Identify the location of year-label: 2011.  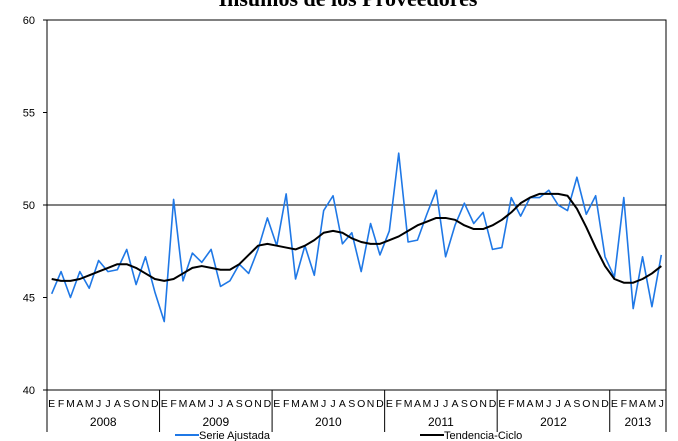
(441, 422).